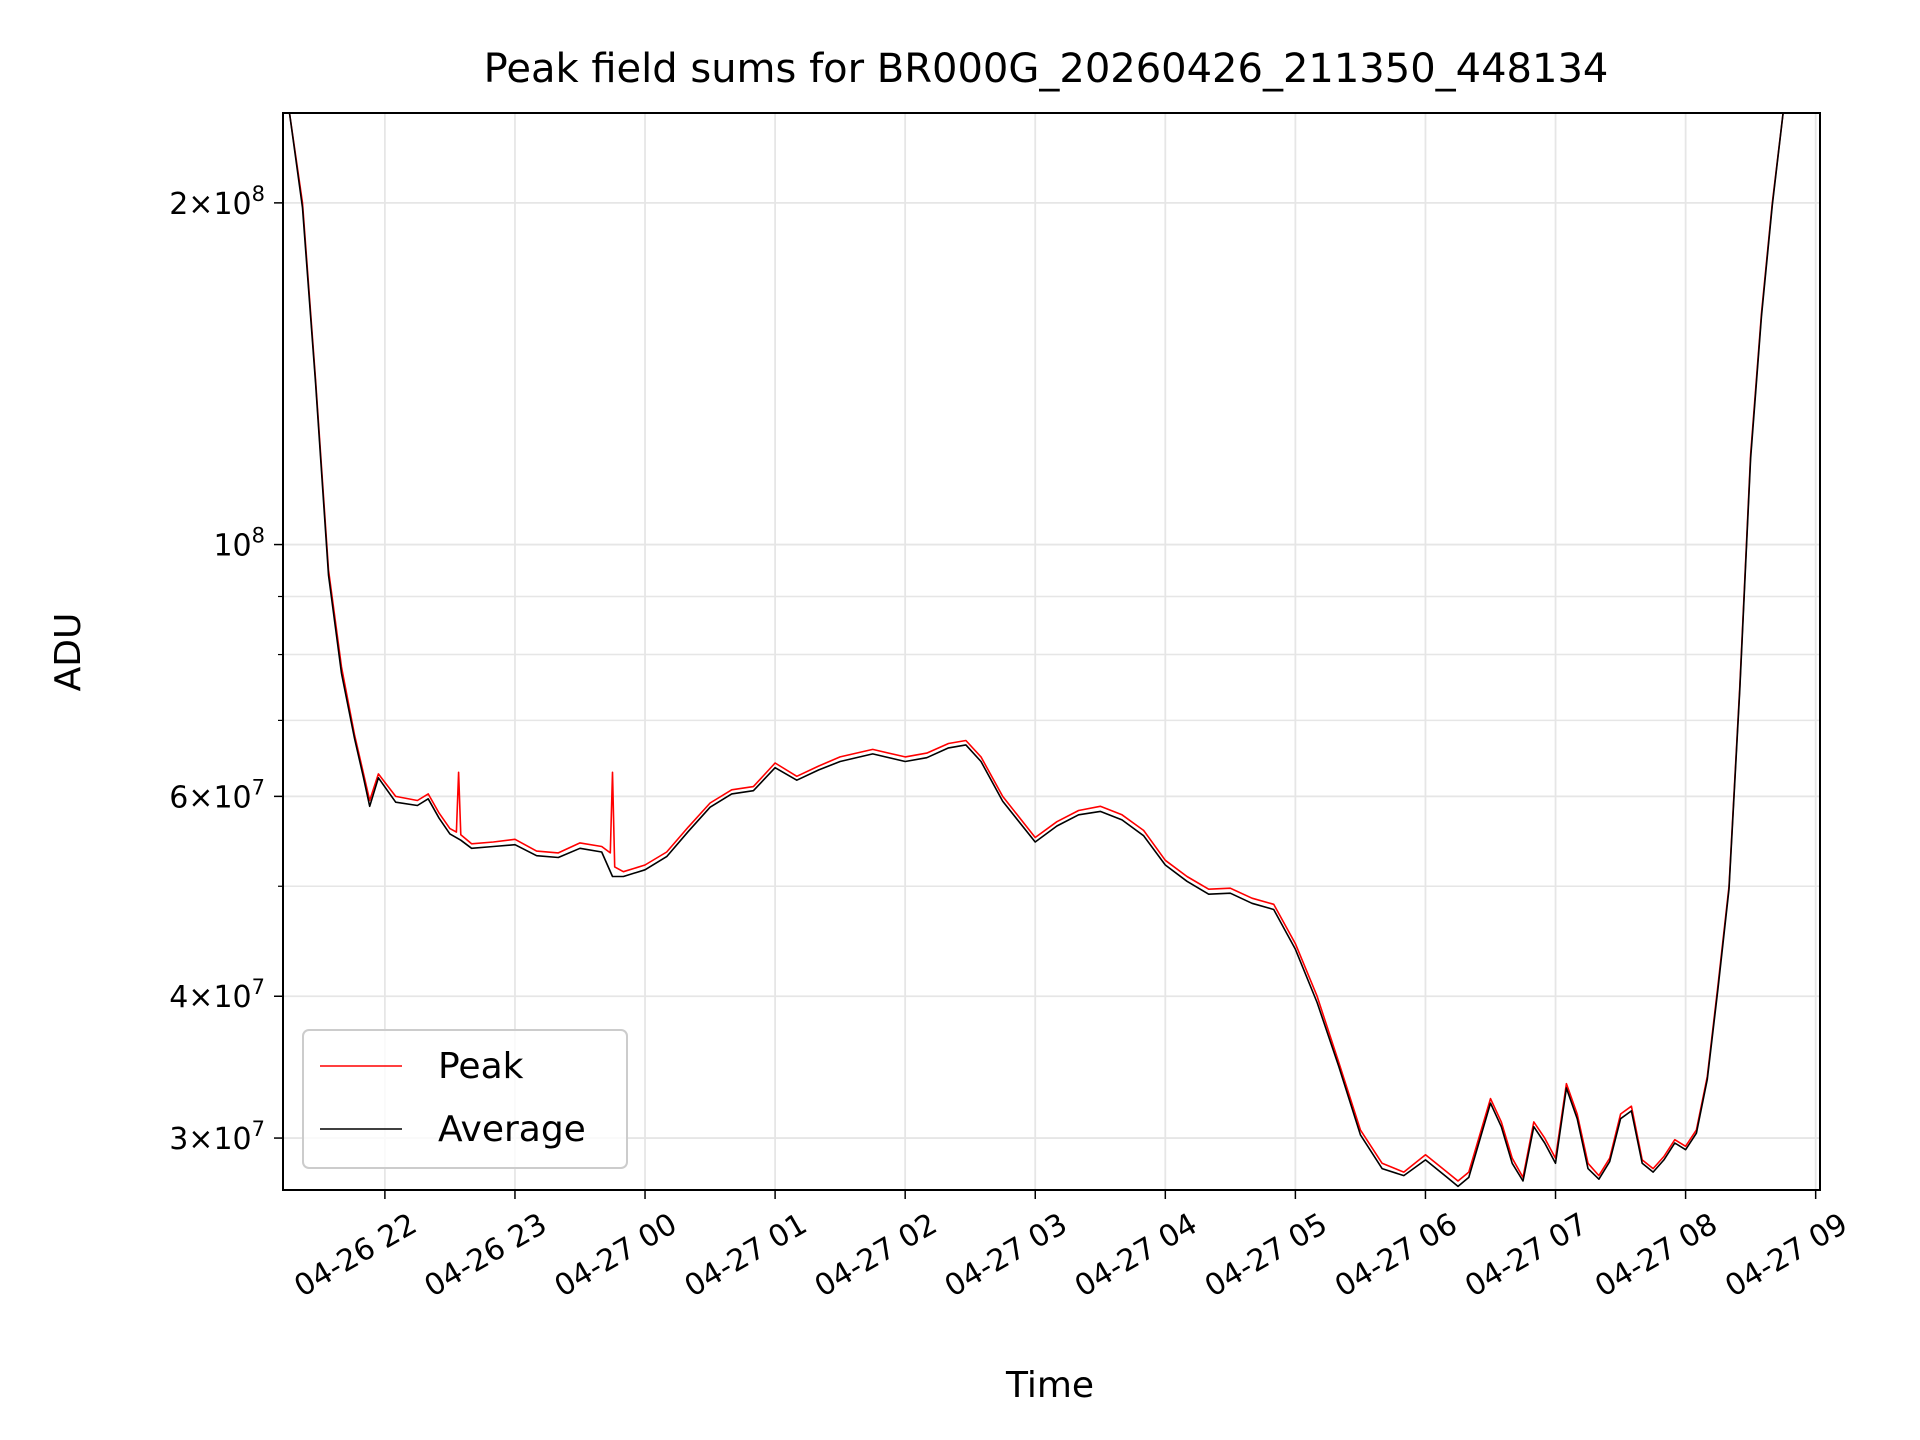 This screenshot has width=1920, height=1440. I want to click on legend: Peak Average, so click(465, 1099).